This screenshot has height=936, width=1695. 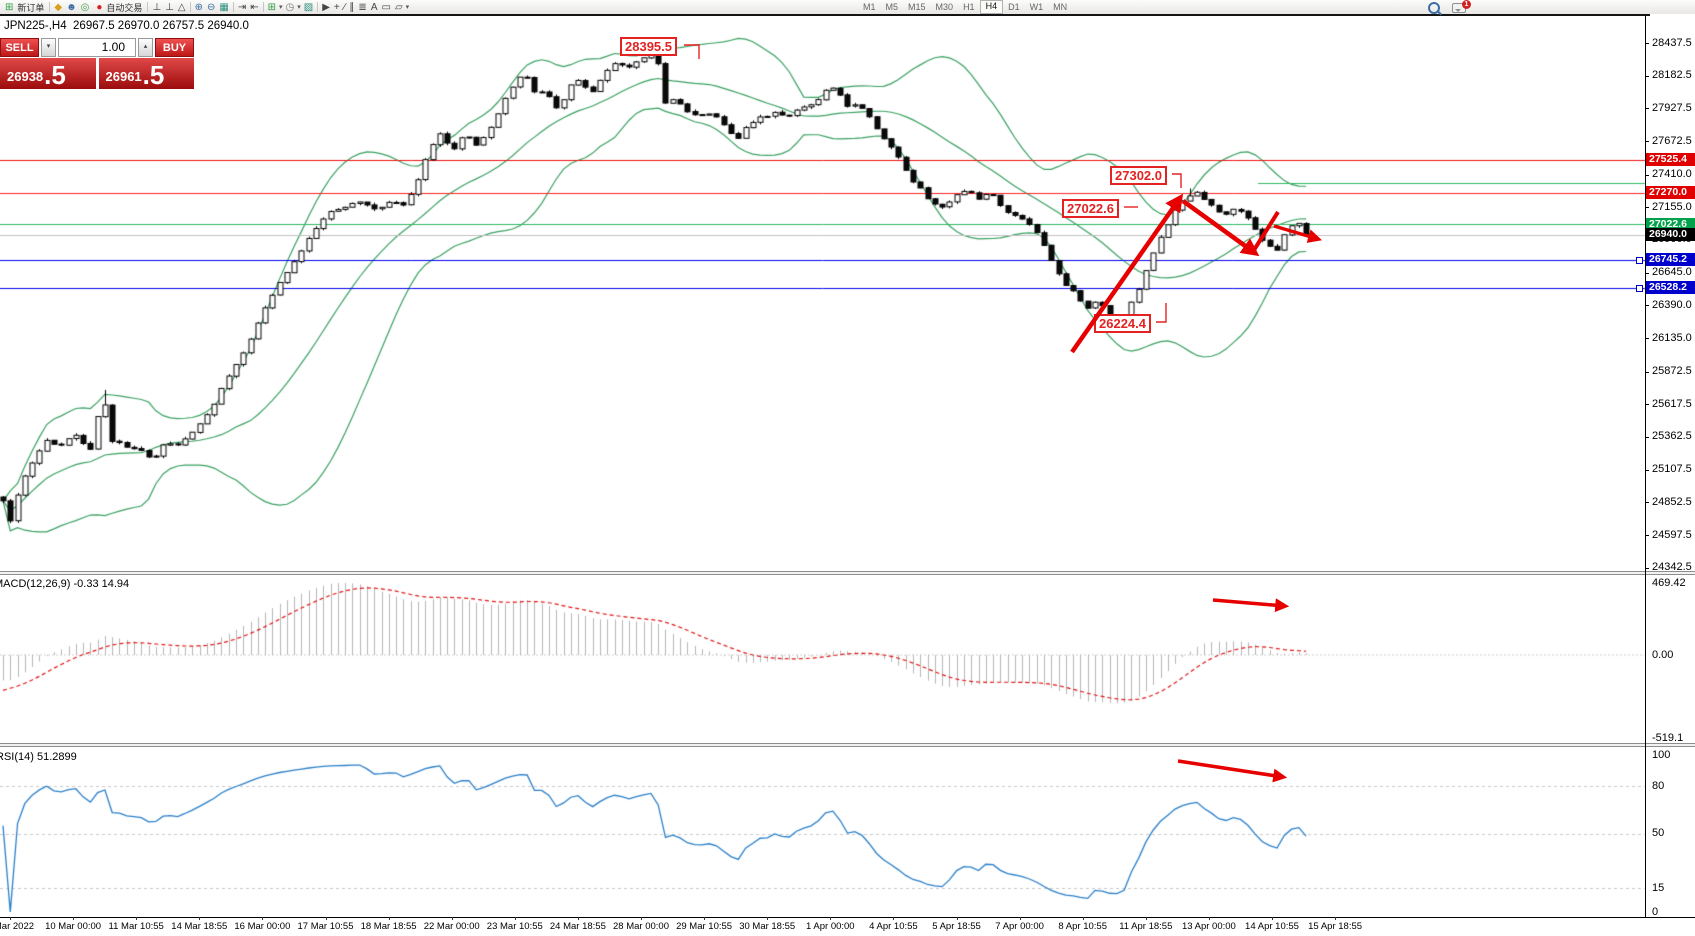 What do you see at coordinates (514, 926) in the screenshot?
I see `time-axis-label: 23 Mar 10:55` at bounding box center [514, 926].